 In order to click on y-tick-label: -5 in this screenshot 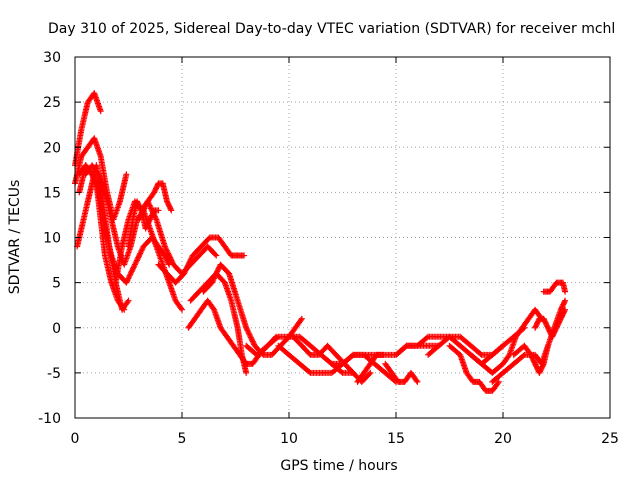, I will do `click(54, 374)`.